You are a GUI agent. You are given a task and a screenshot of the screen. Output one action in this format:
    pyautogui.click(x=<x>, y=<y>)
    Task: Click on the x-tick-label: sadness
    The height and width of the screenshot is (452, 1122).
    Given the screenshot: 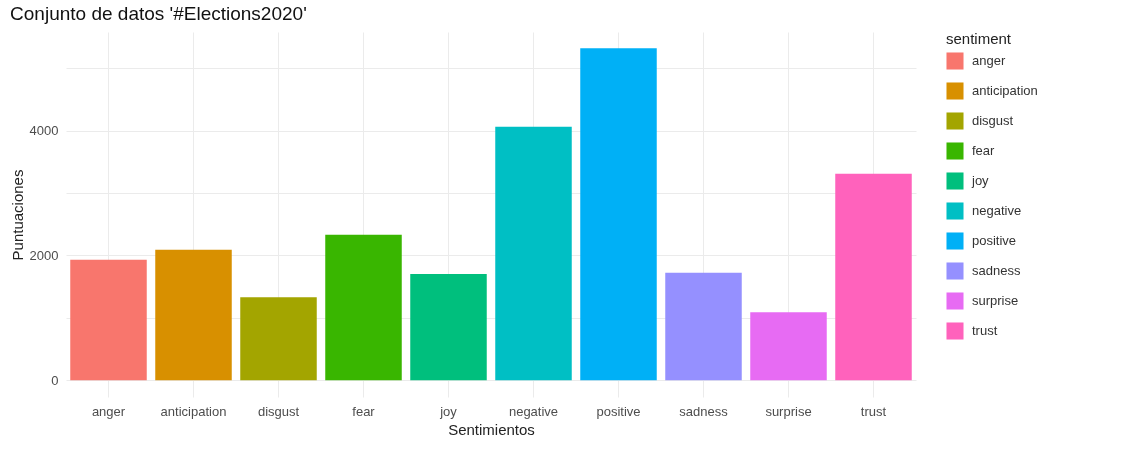 What is the action you would take?
    pyautogui.click(x=704, y=411)
    